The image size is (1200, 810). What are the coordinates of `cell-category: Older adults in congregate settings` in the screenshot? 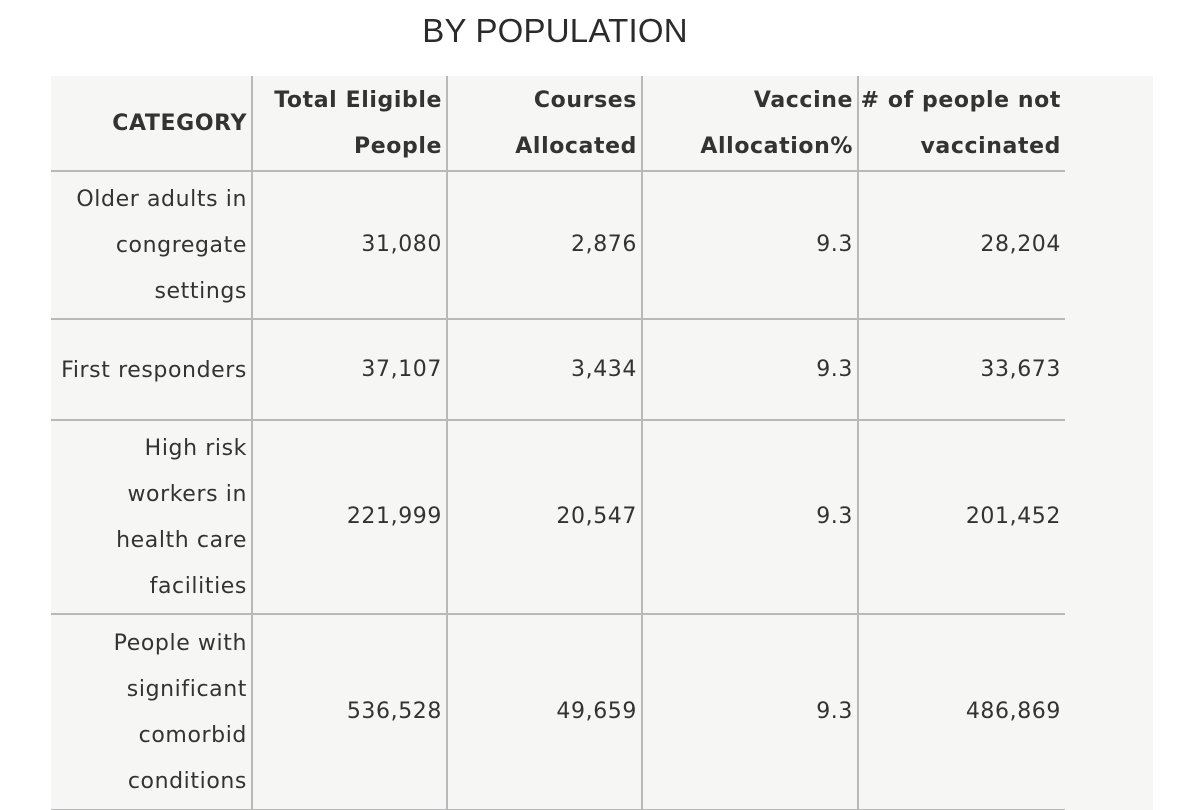 It's located at (152, 245).